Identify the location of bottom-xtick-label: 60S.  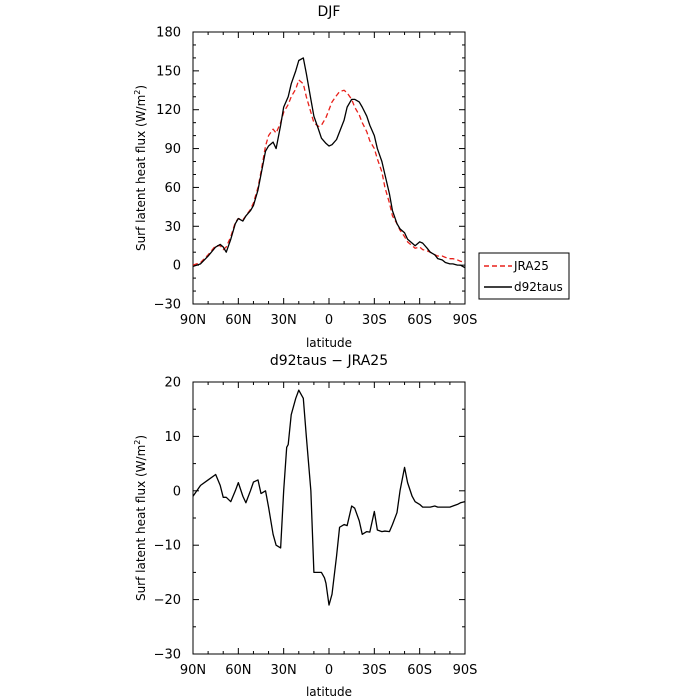
(419, 670).